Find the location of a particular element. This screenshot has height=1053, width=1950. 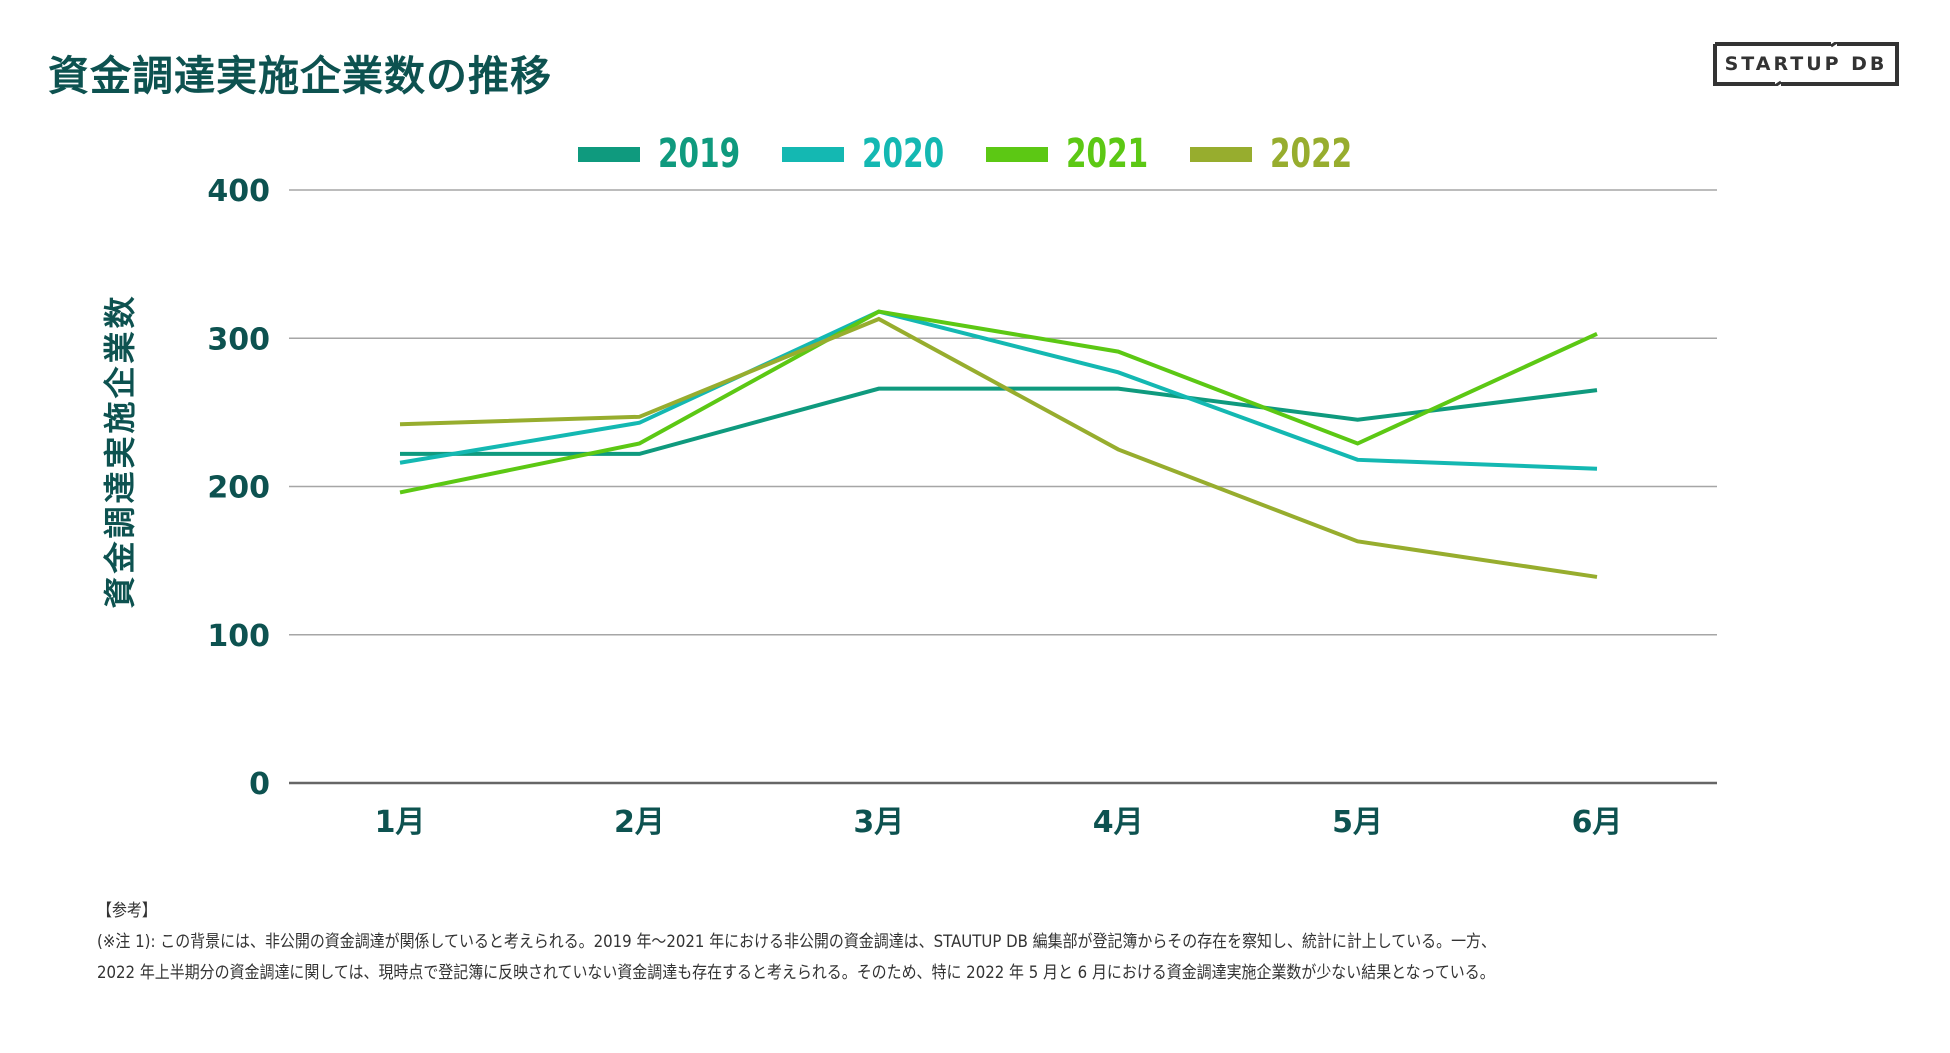

y-tick-labels: 0 100 200 300 400 is located at coordinates (238, 488).